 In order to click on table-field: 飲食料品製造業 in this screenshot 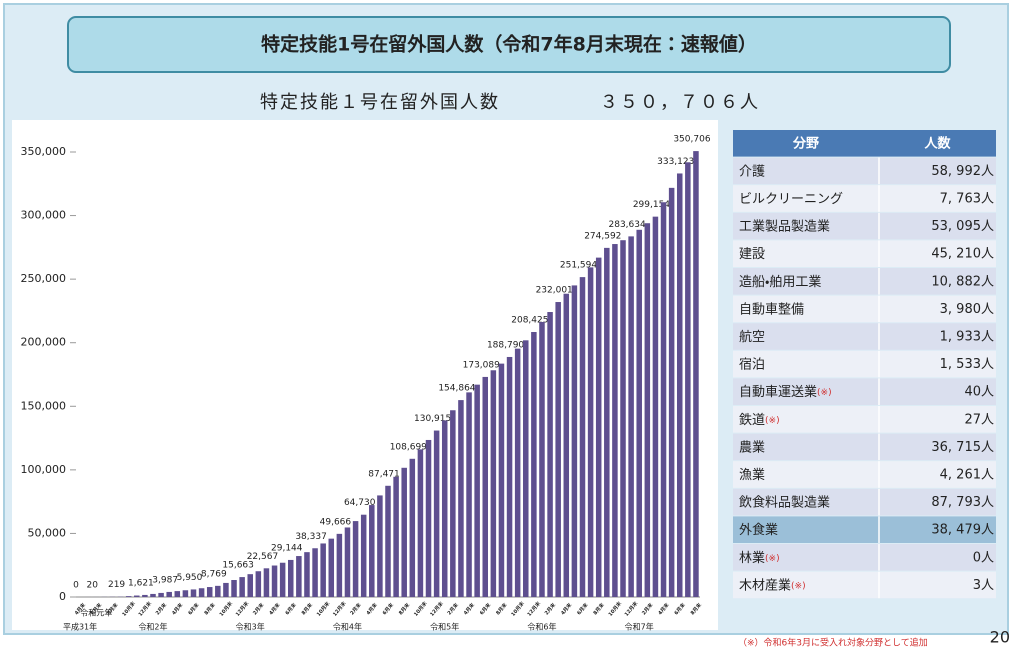, I will do `click(784, 502)`.